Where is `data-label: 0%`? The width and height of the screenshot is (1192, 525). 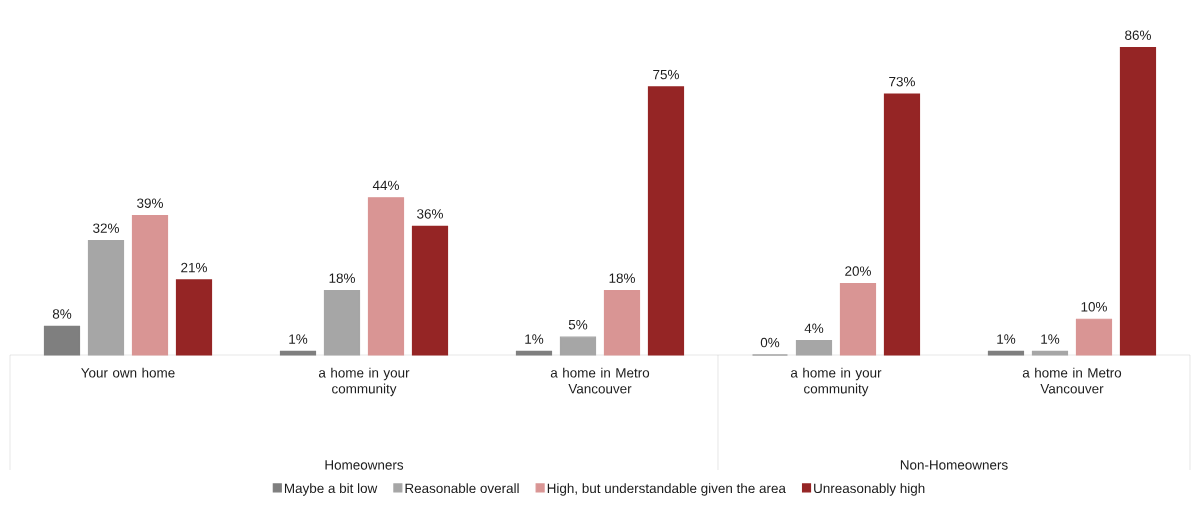 data-label: 0% is located at coordinates (770, 342).